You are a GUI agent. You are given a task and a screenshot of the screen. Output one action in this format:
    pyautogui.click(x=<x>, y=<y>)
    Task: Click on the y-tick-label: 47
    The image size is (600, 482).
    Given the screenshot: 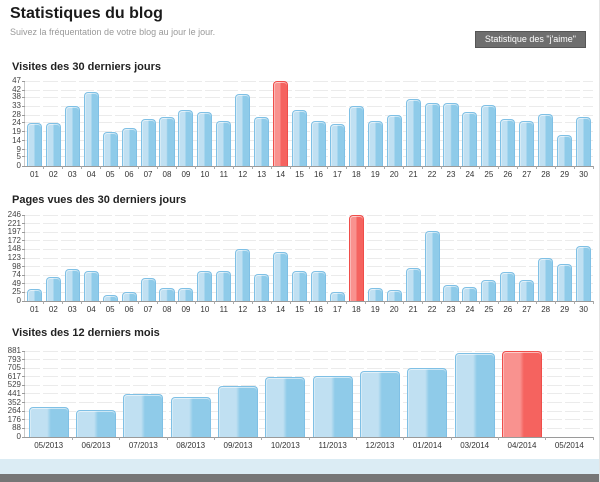 What is the action you would take?
    pyautogui.click(x=16, y=80)
    